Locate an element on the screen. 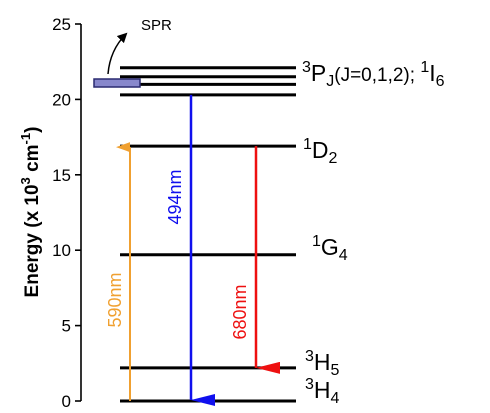  y-tick-label: 20 is located at coordinates (61, 99).